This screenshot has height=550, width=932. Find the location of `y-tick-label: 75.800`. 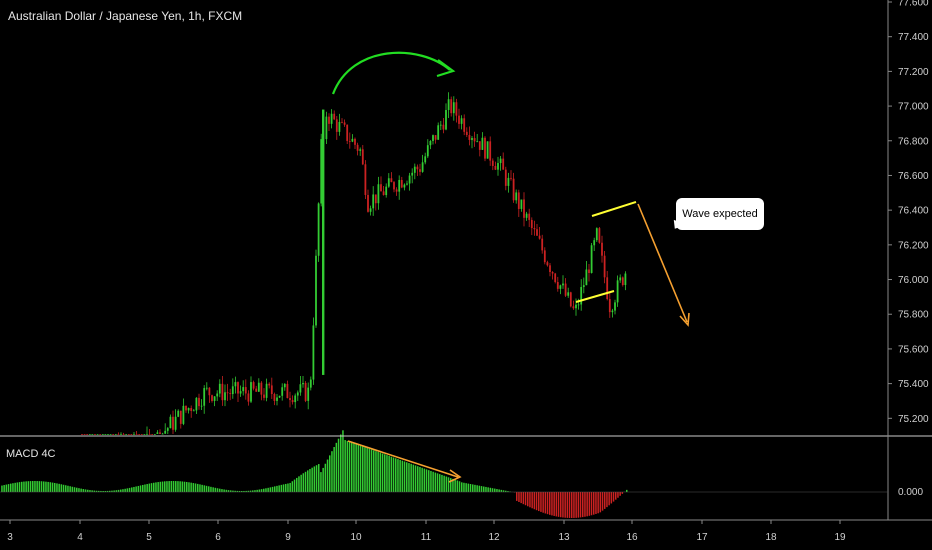

y-tick-label: 75.800 is located at coordinates (913, 315).